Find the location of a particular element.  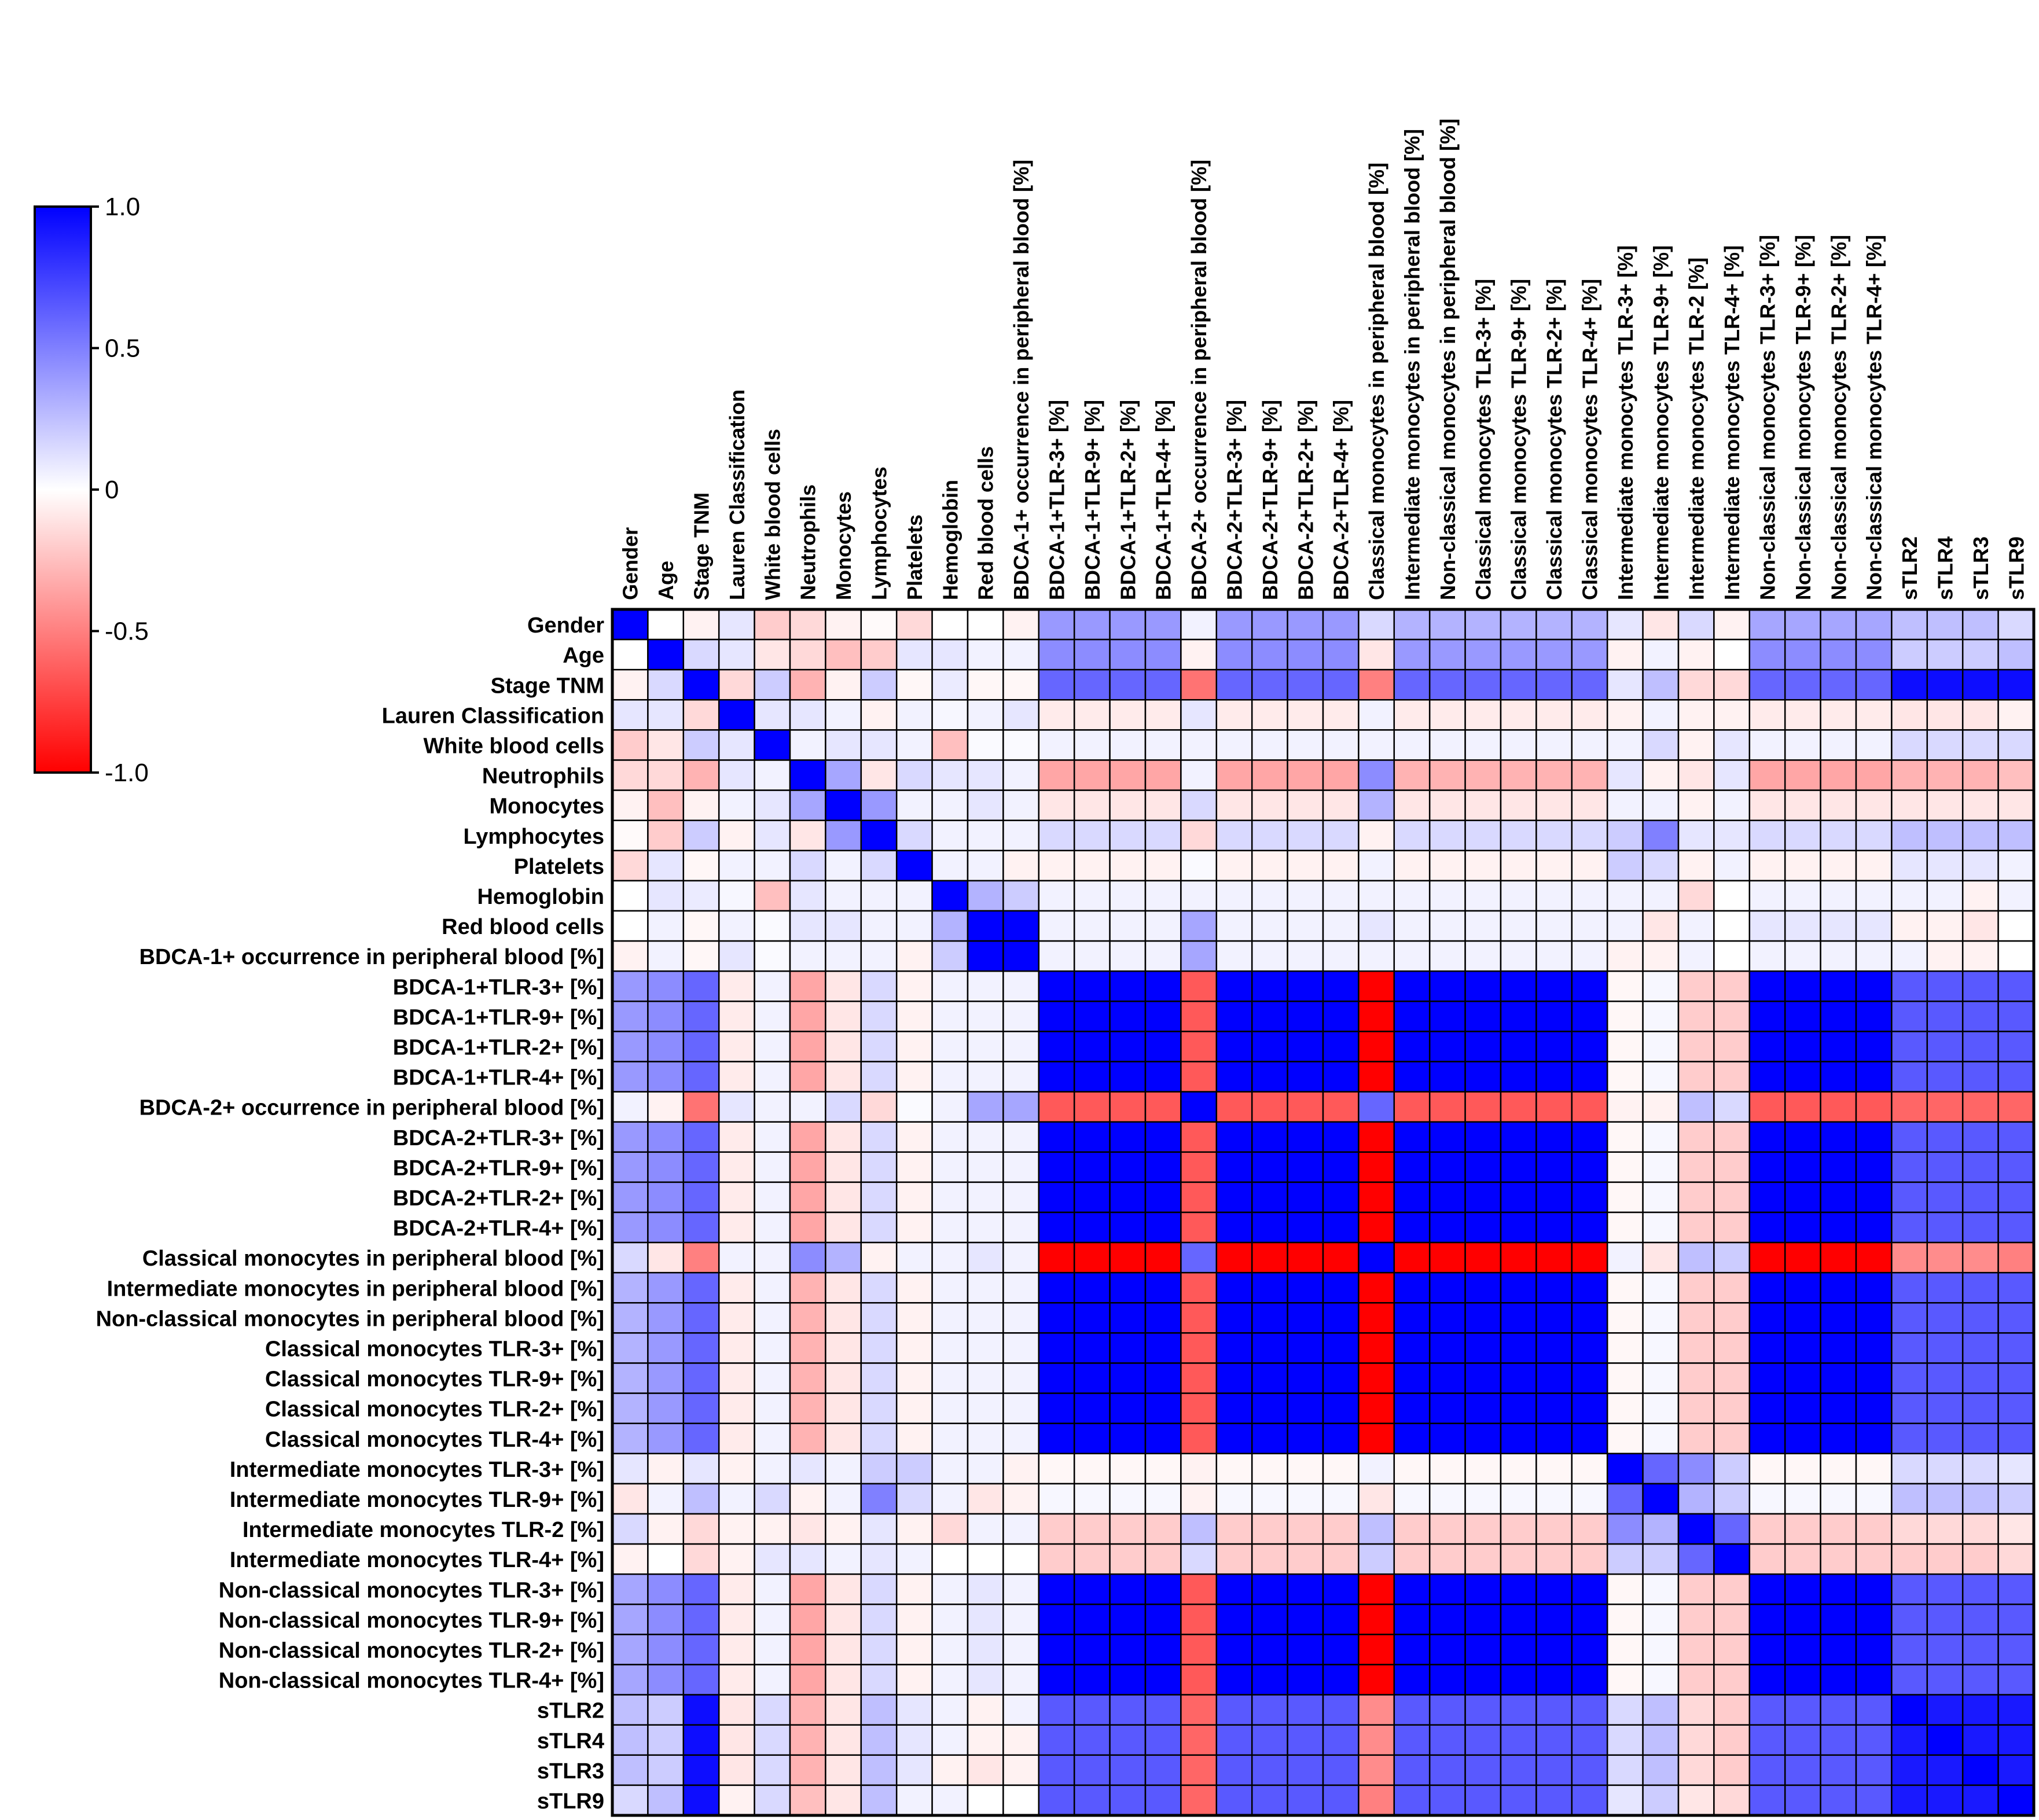

row-label: Classical monocytes TLR-2+ [%] is located at coordinates (435, 1410).